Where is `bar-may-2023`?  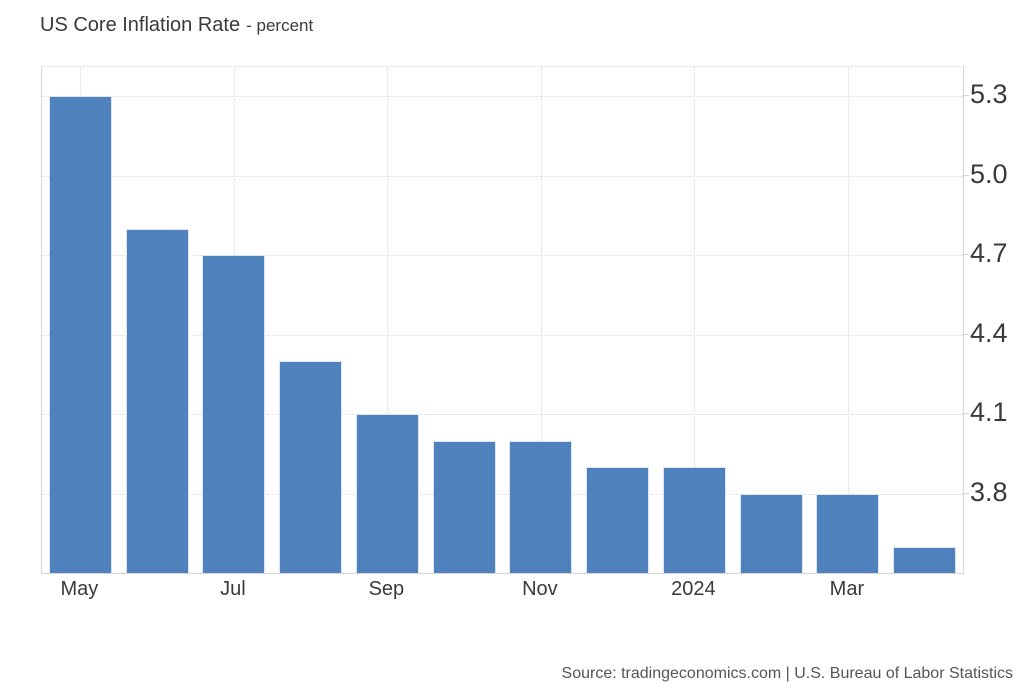 bar-may-2023 is located at coordinates (80, 334).